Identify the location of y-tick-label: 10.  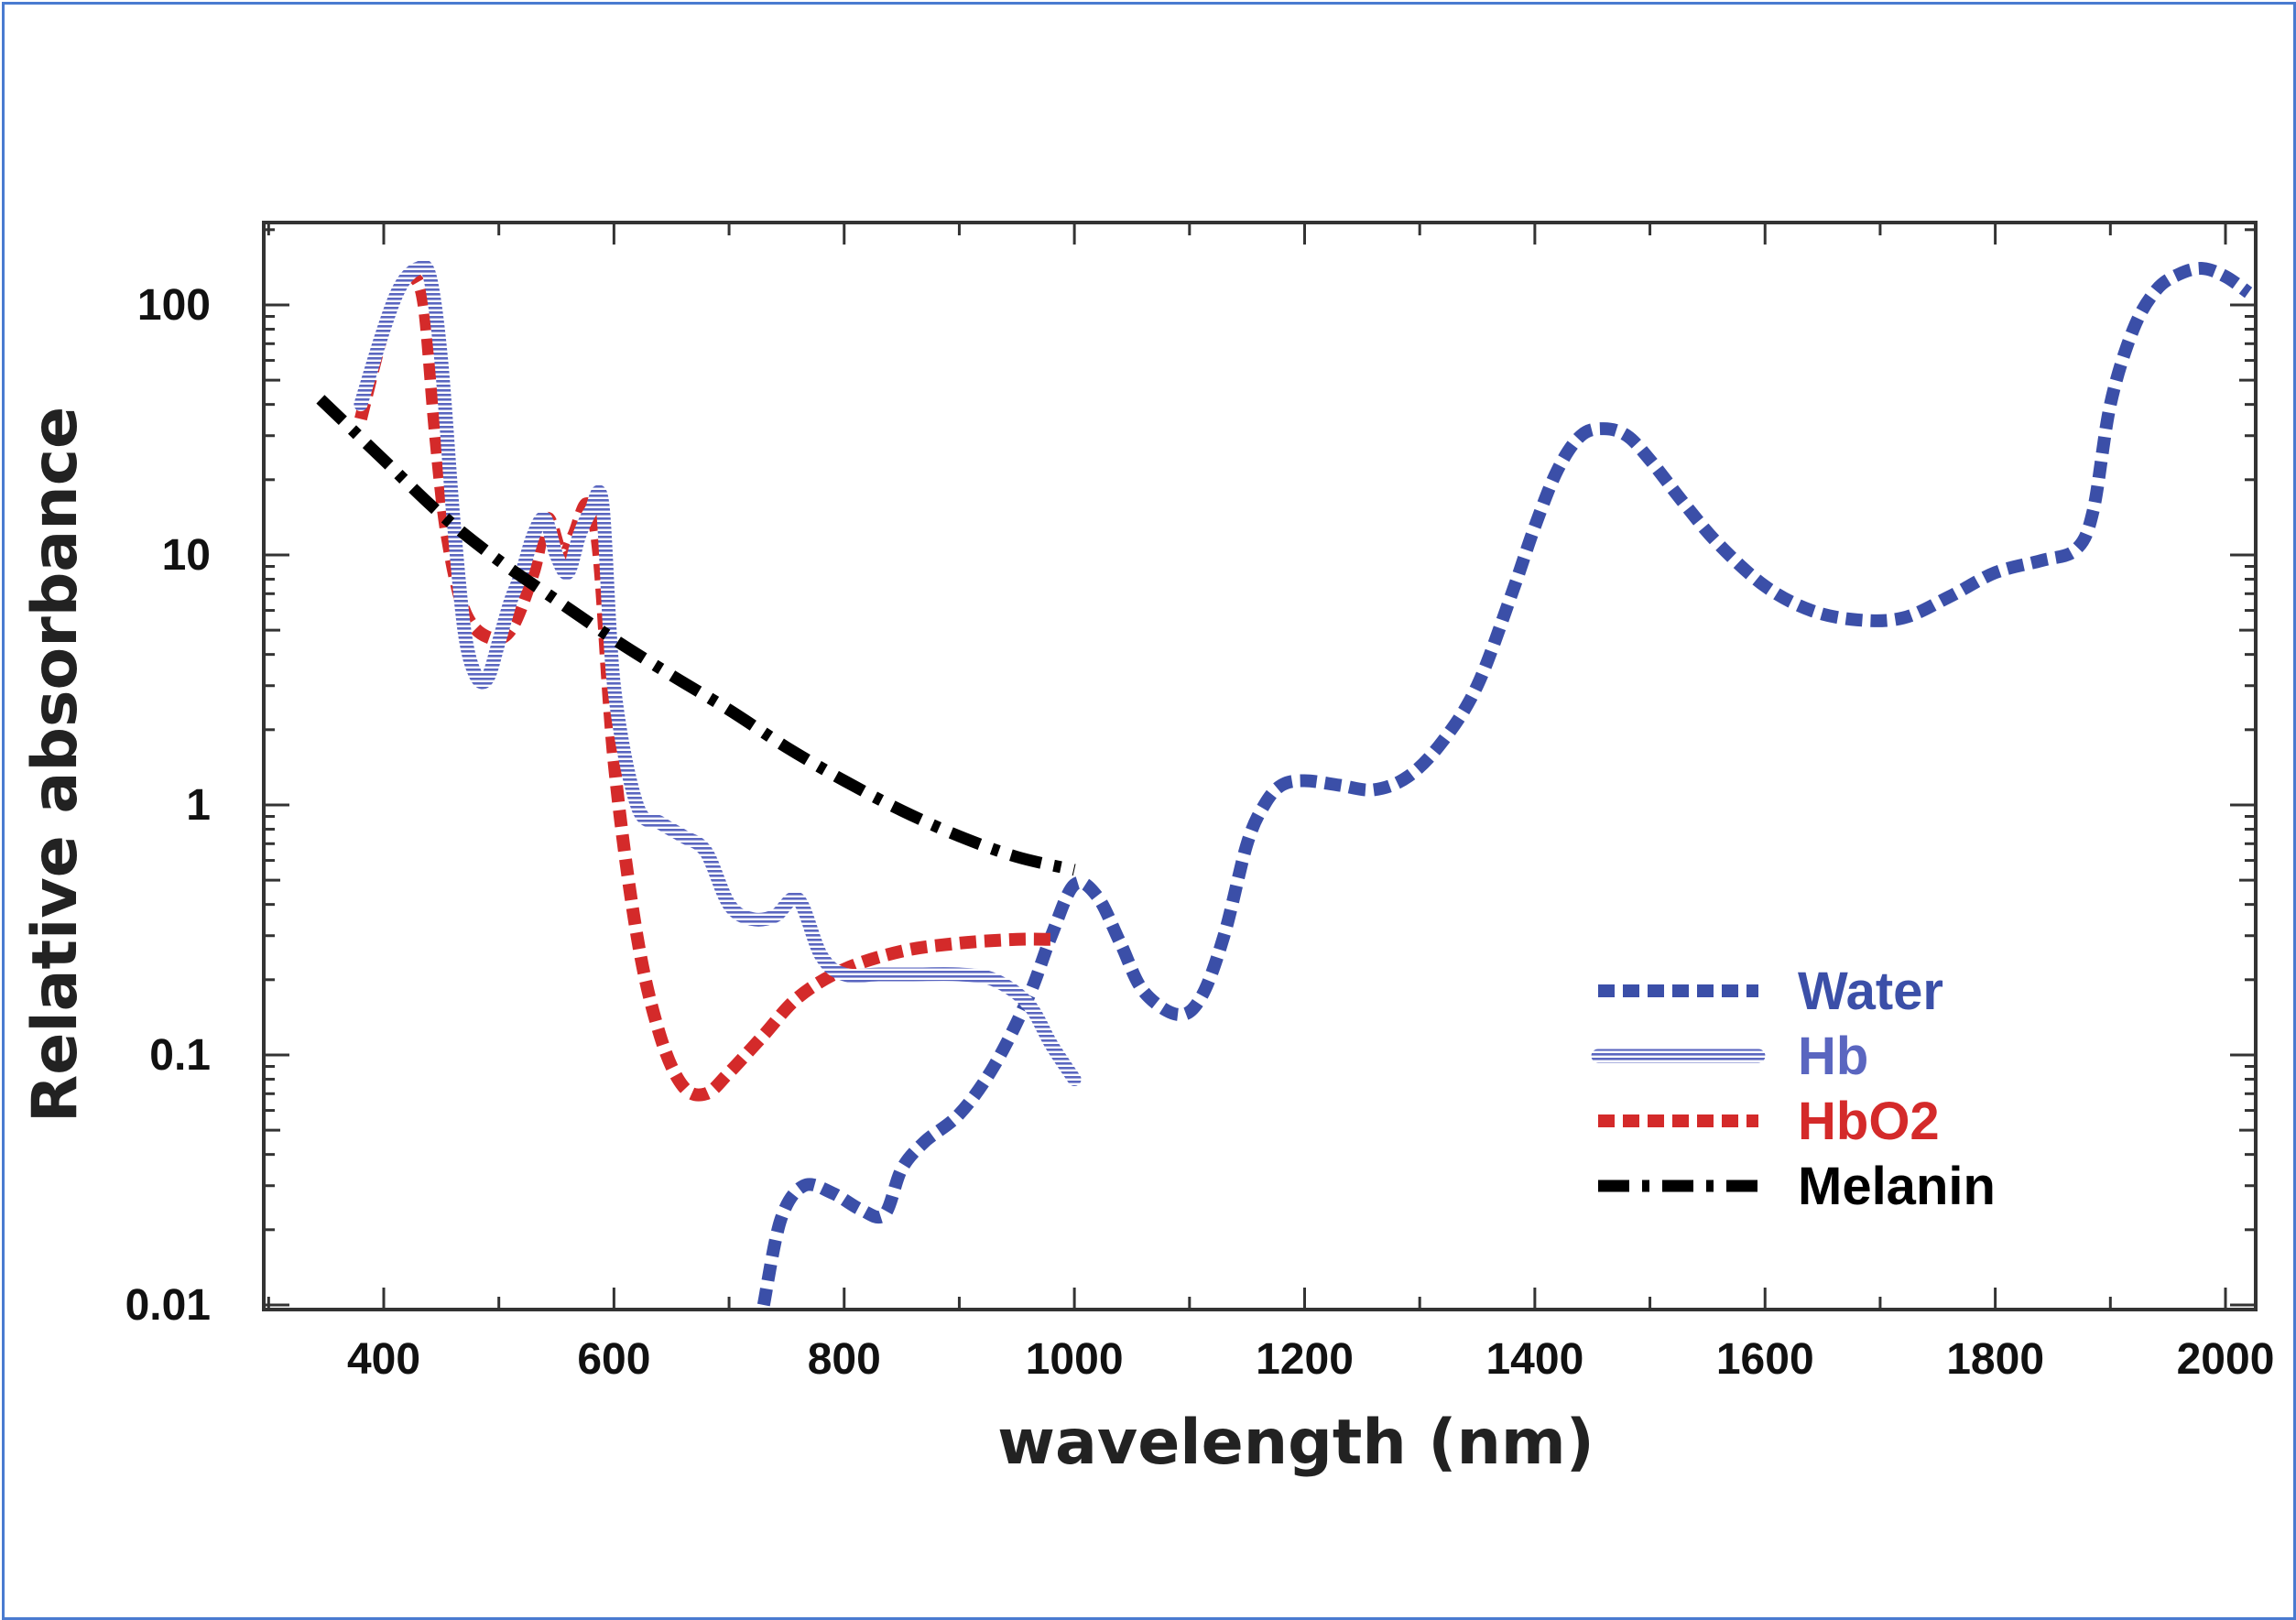
(186, 555).